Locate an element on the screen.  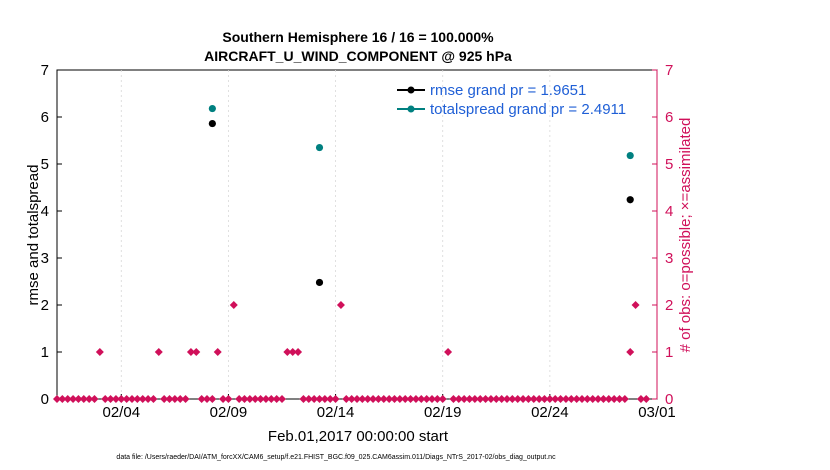
y-tick-label: 7 is located at coordinates (45, 70).